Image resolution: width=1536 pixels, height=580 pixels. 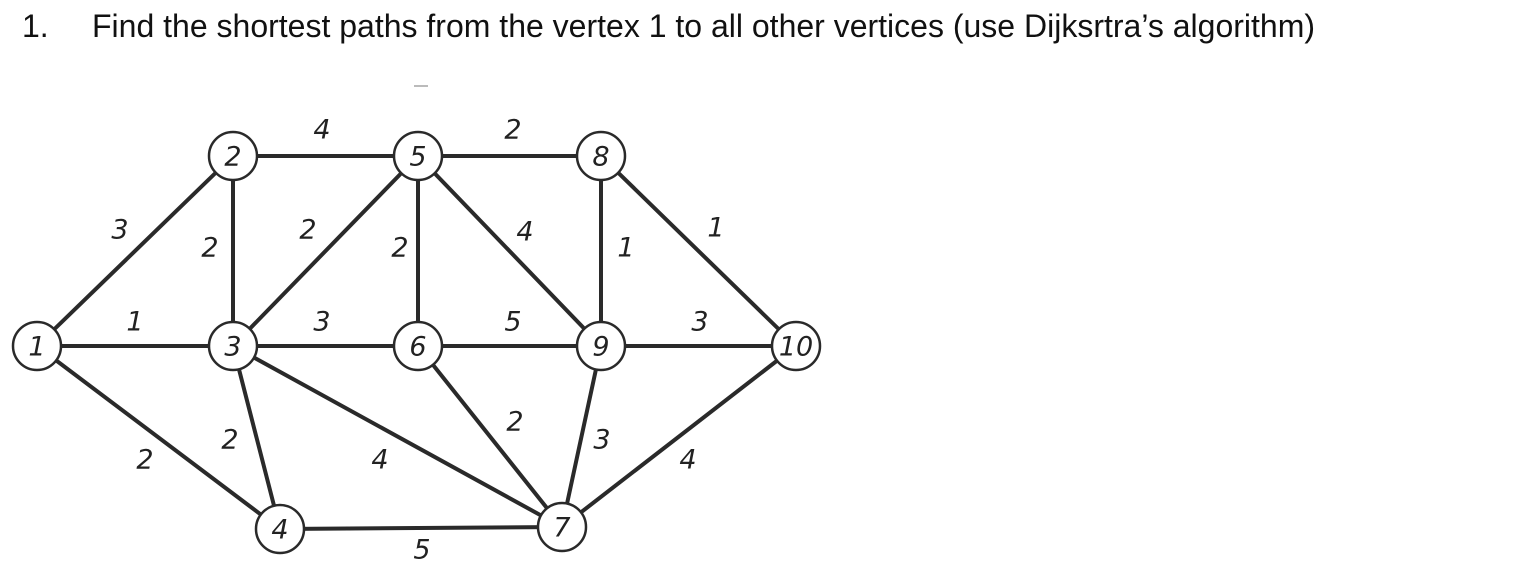 I want to click on vertex-label: 8, so click(x=600, y=157).